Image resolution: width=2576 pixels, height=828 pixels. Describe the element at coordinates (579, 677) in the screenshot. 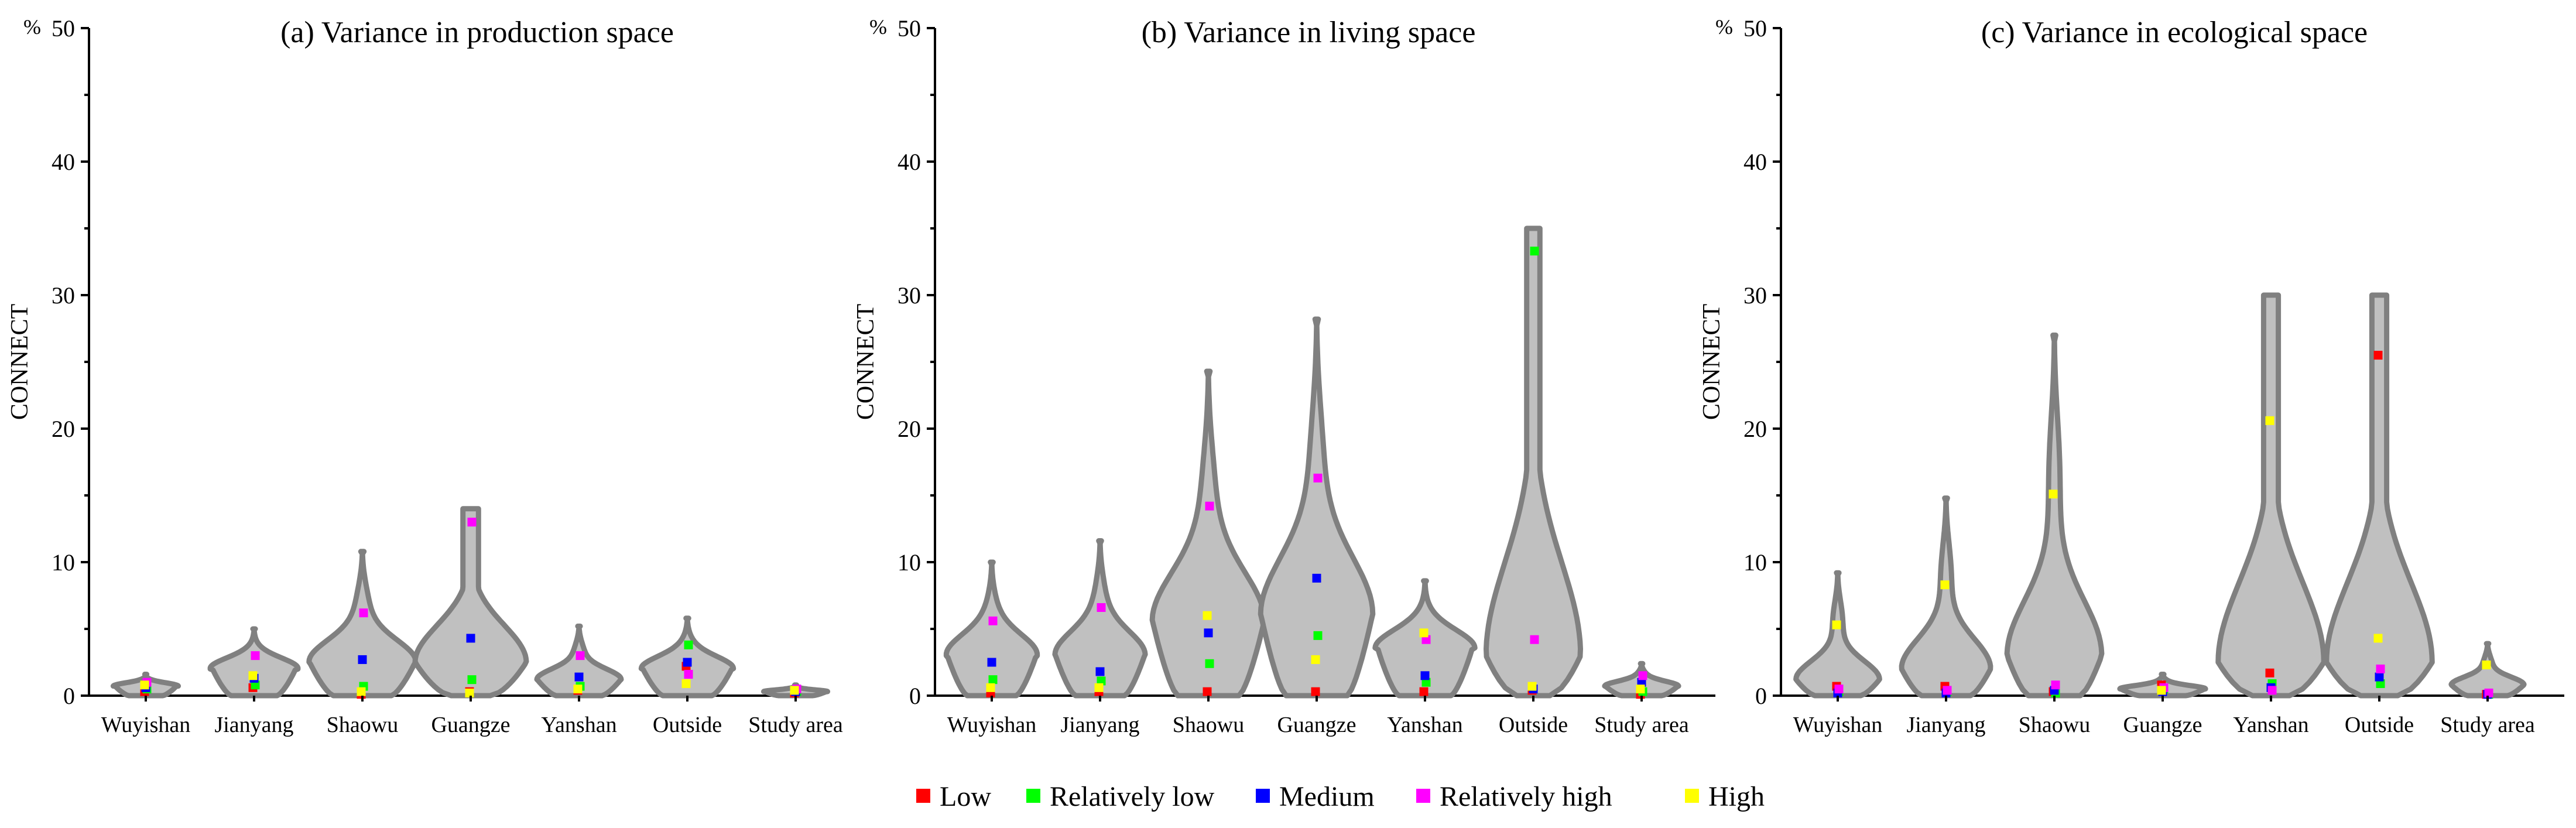

I see `point-medium-yanshan` at that location.